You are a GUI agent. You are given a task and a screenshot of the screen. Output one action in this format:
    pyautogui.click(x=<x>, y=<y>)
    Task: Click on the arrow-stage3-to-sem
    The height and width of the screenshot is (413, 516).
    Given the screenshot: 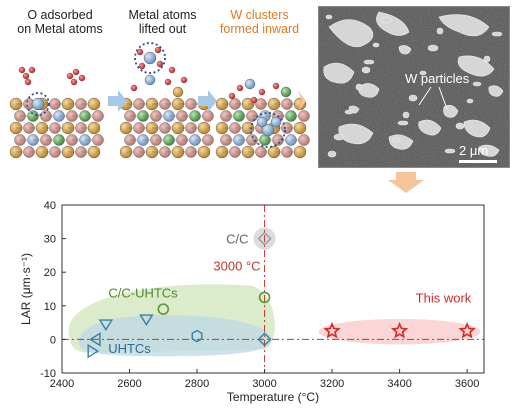 What is the action you would take?
    pyautogui.click(x=302, y=101)
    